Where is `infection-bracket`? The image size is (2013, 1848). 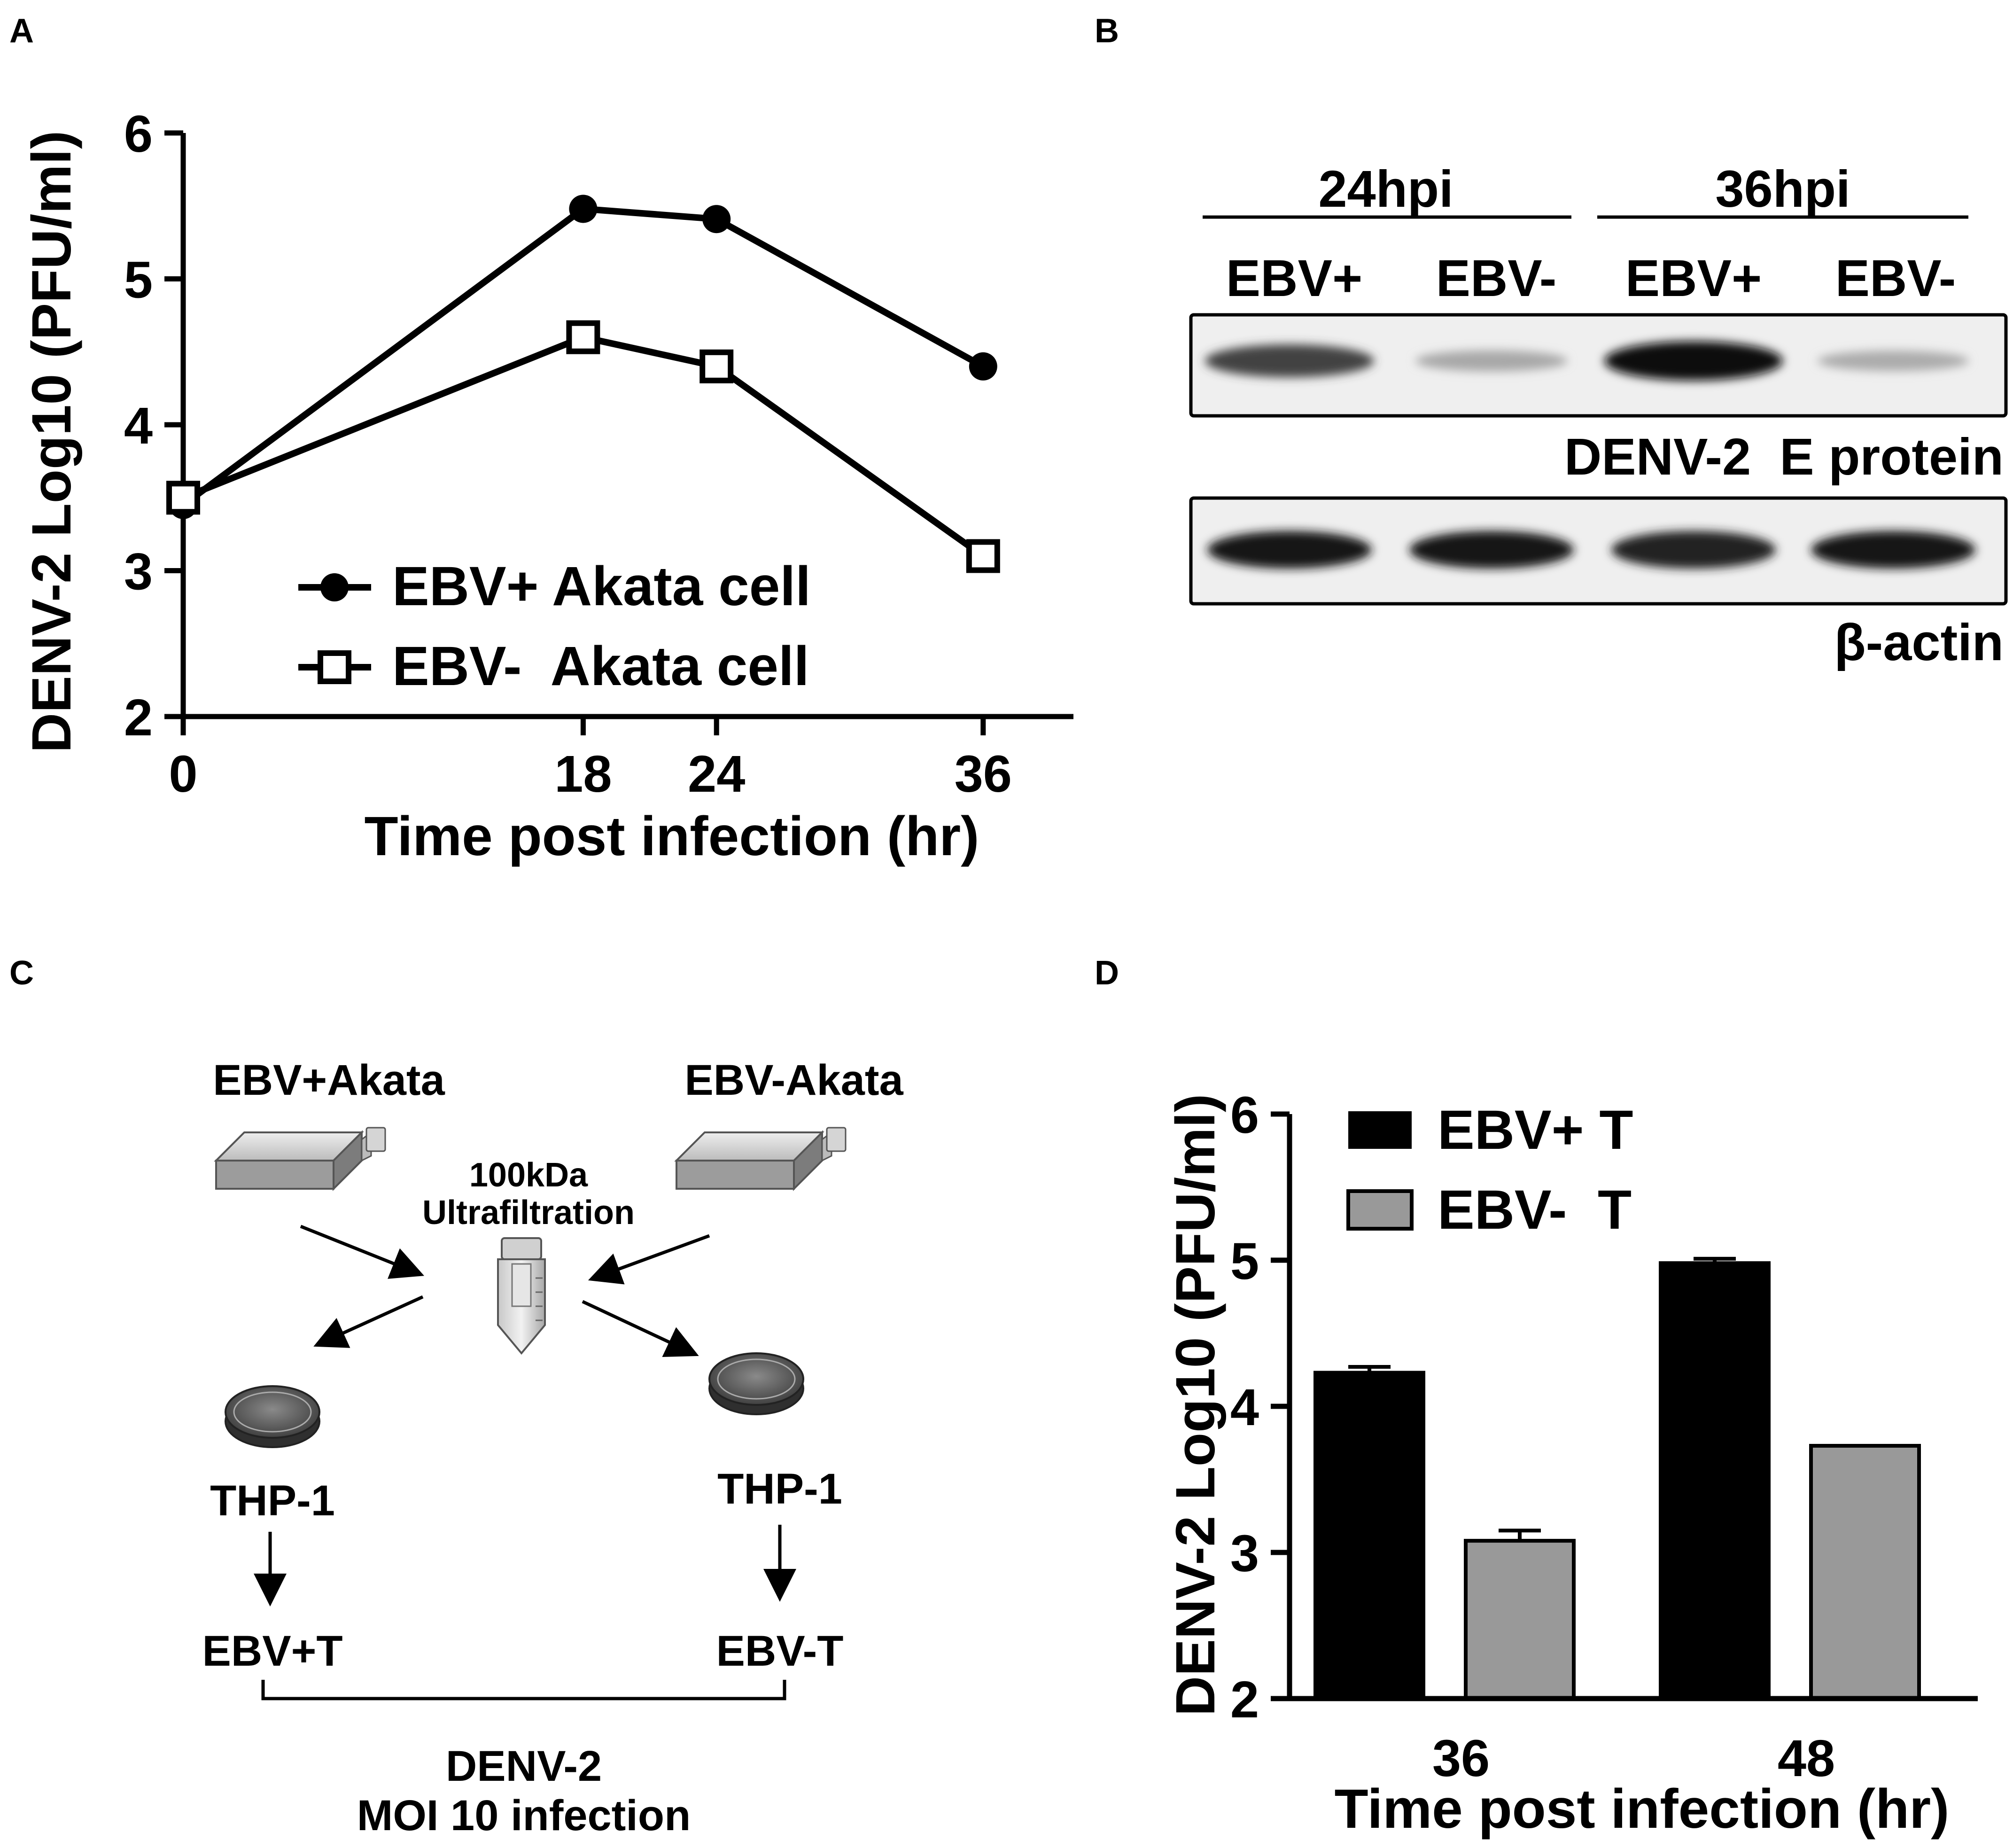
infection-bracket is located at coordinates (523, 1690).